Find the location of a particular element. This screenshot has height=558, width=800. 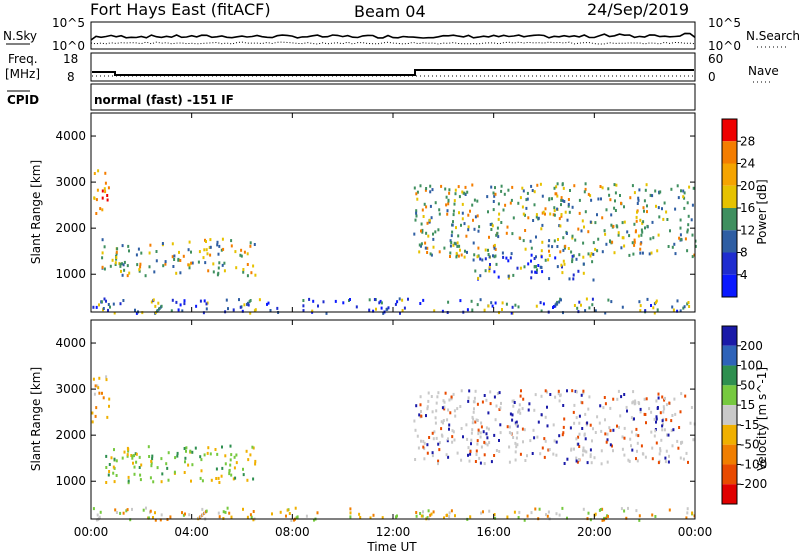

power-colorbar-title: Power [dB] is located at coordinates (762, 211).